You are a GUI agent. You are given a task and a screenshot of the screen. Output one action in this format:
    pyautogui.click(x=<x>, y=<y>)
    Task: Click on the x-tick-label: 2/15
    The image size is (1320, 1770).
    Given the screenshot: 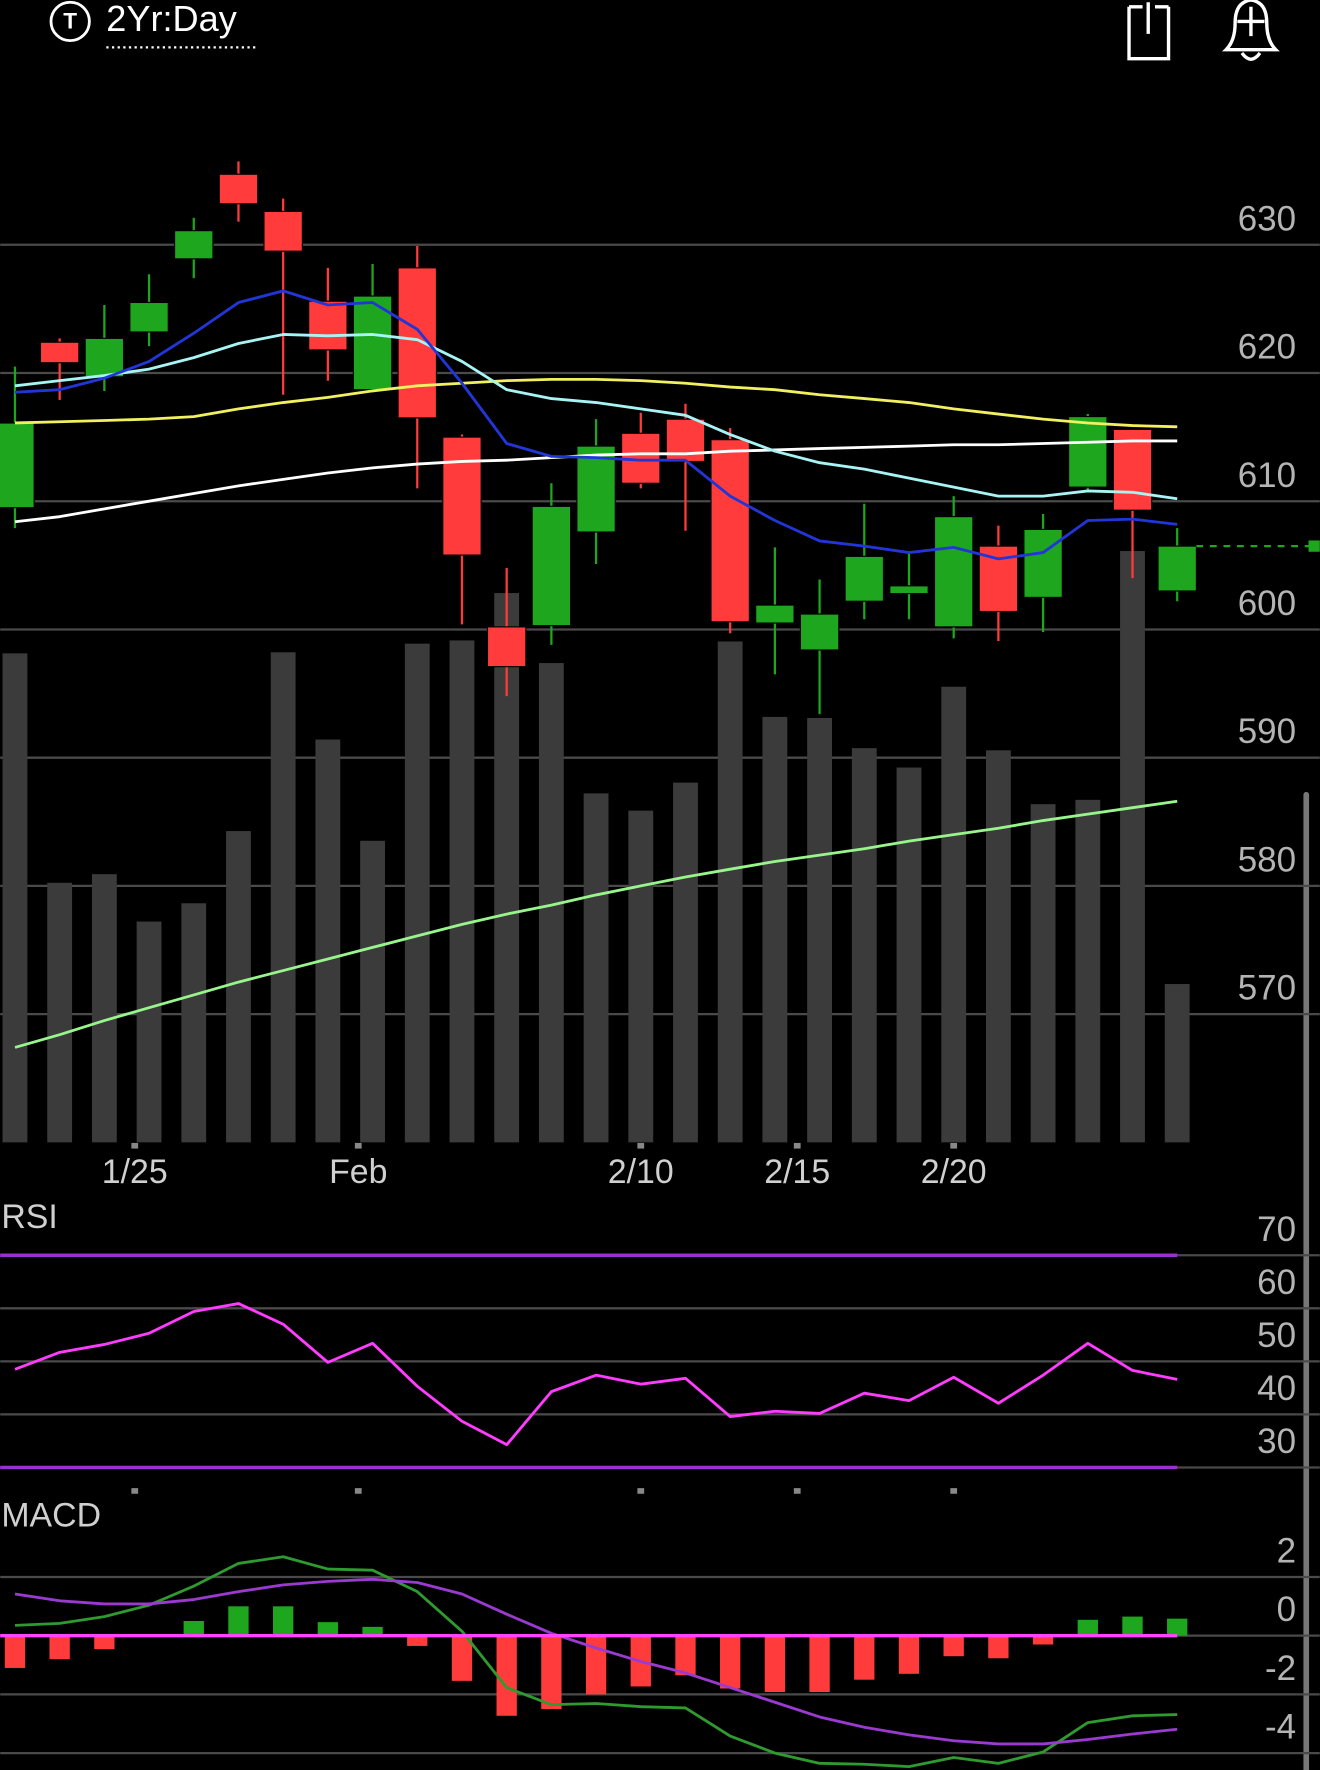 What is the action you would take?
    pyautogui.click(x=797, y=1172)
    